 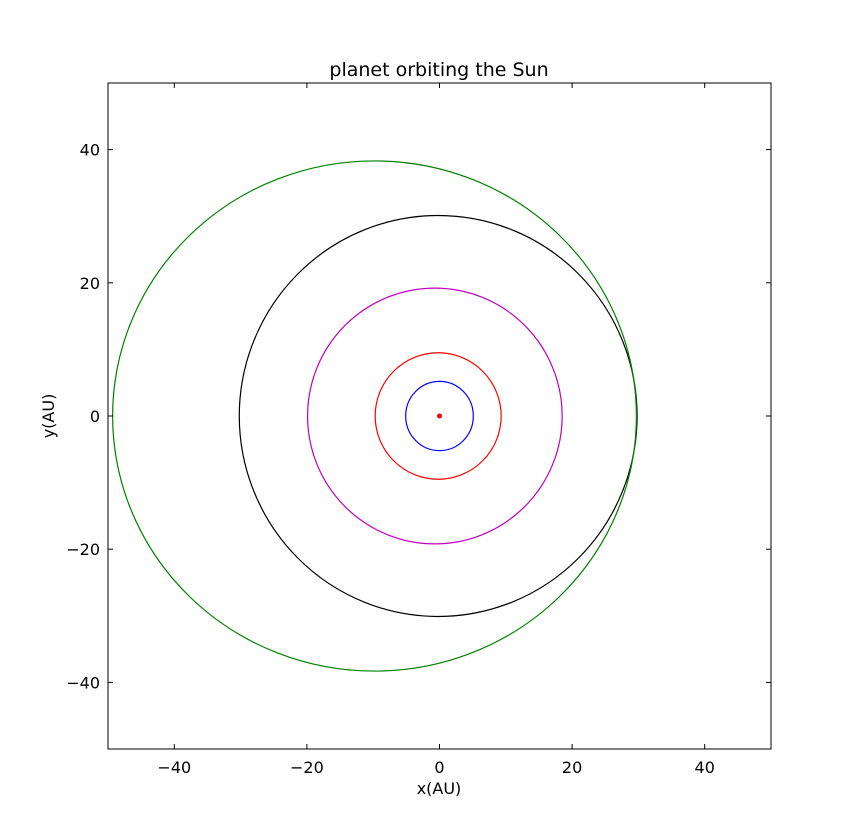 I want to click on sun-layer, so click(x=439, y=416).